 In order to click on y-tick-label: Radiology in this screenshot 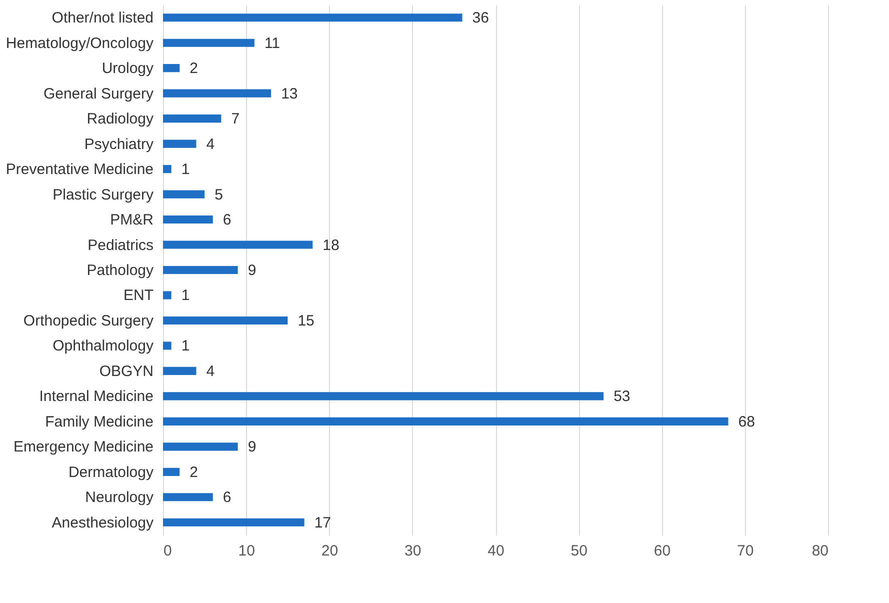, I will do `click(120, 119)`.